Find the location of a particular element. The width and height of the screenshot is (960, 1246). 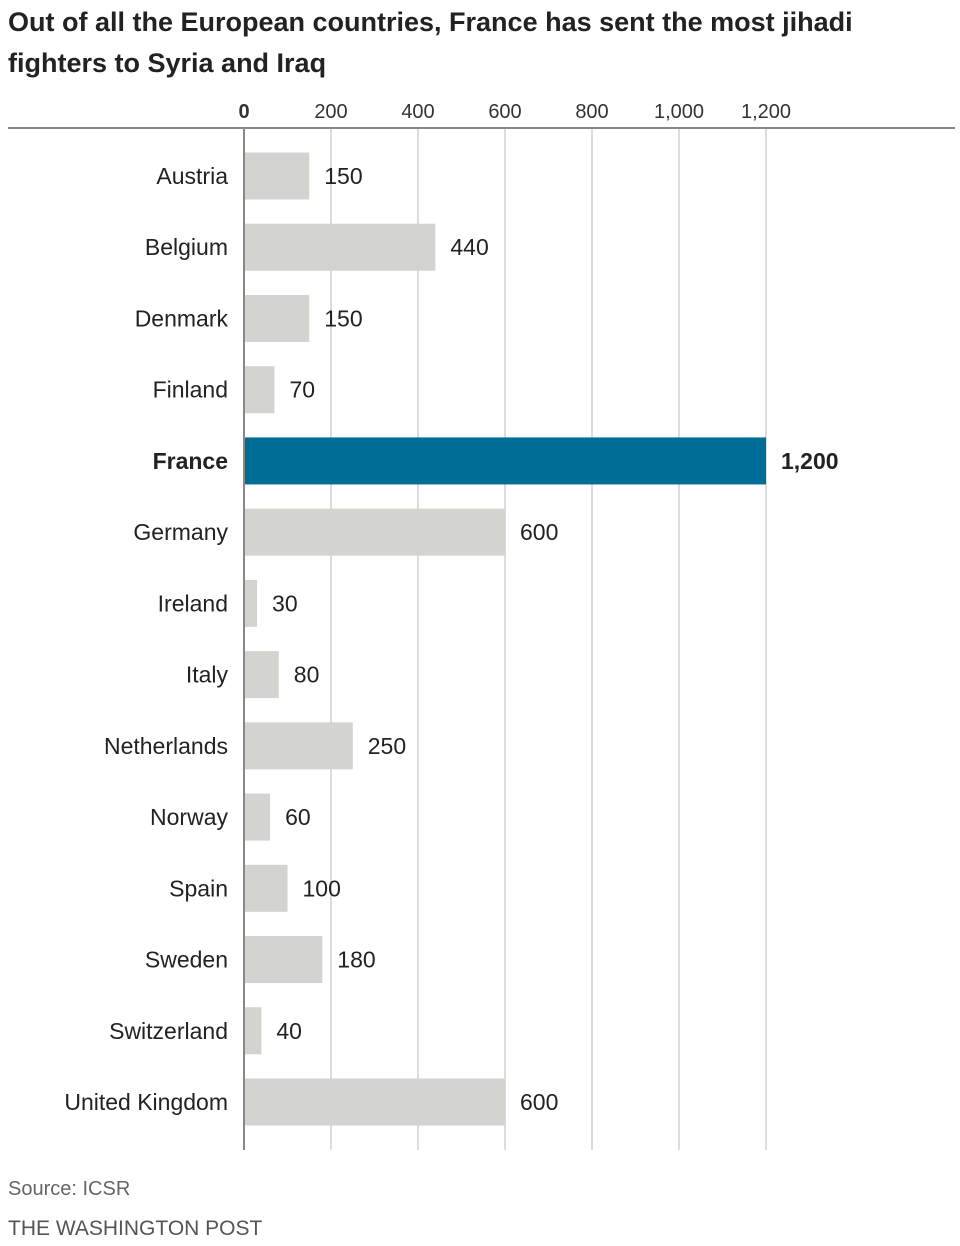

category-label: Spain is located at coordinates (198, 888).